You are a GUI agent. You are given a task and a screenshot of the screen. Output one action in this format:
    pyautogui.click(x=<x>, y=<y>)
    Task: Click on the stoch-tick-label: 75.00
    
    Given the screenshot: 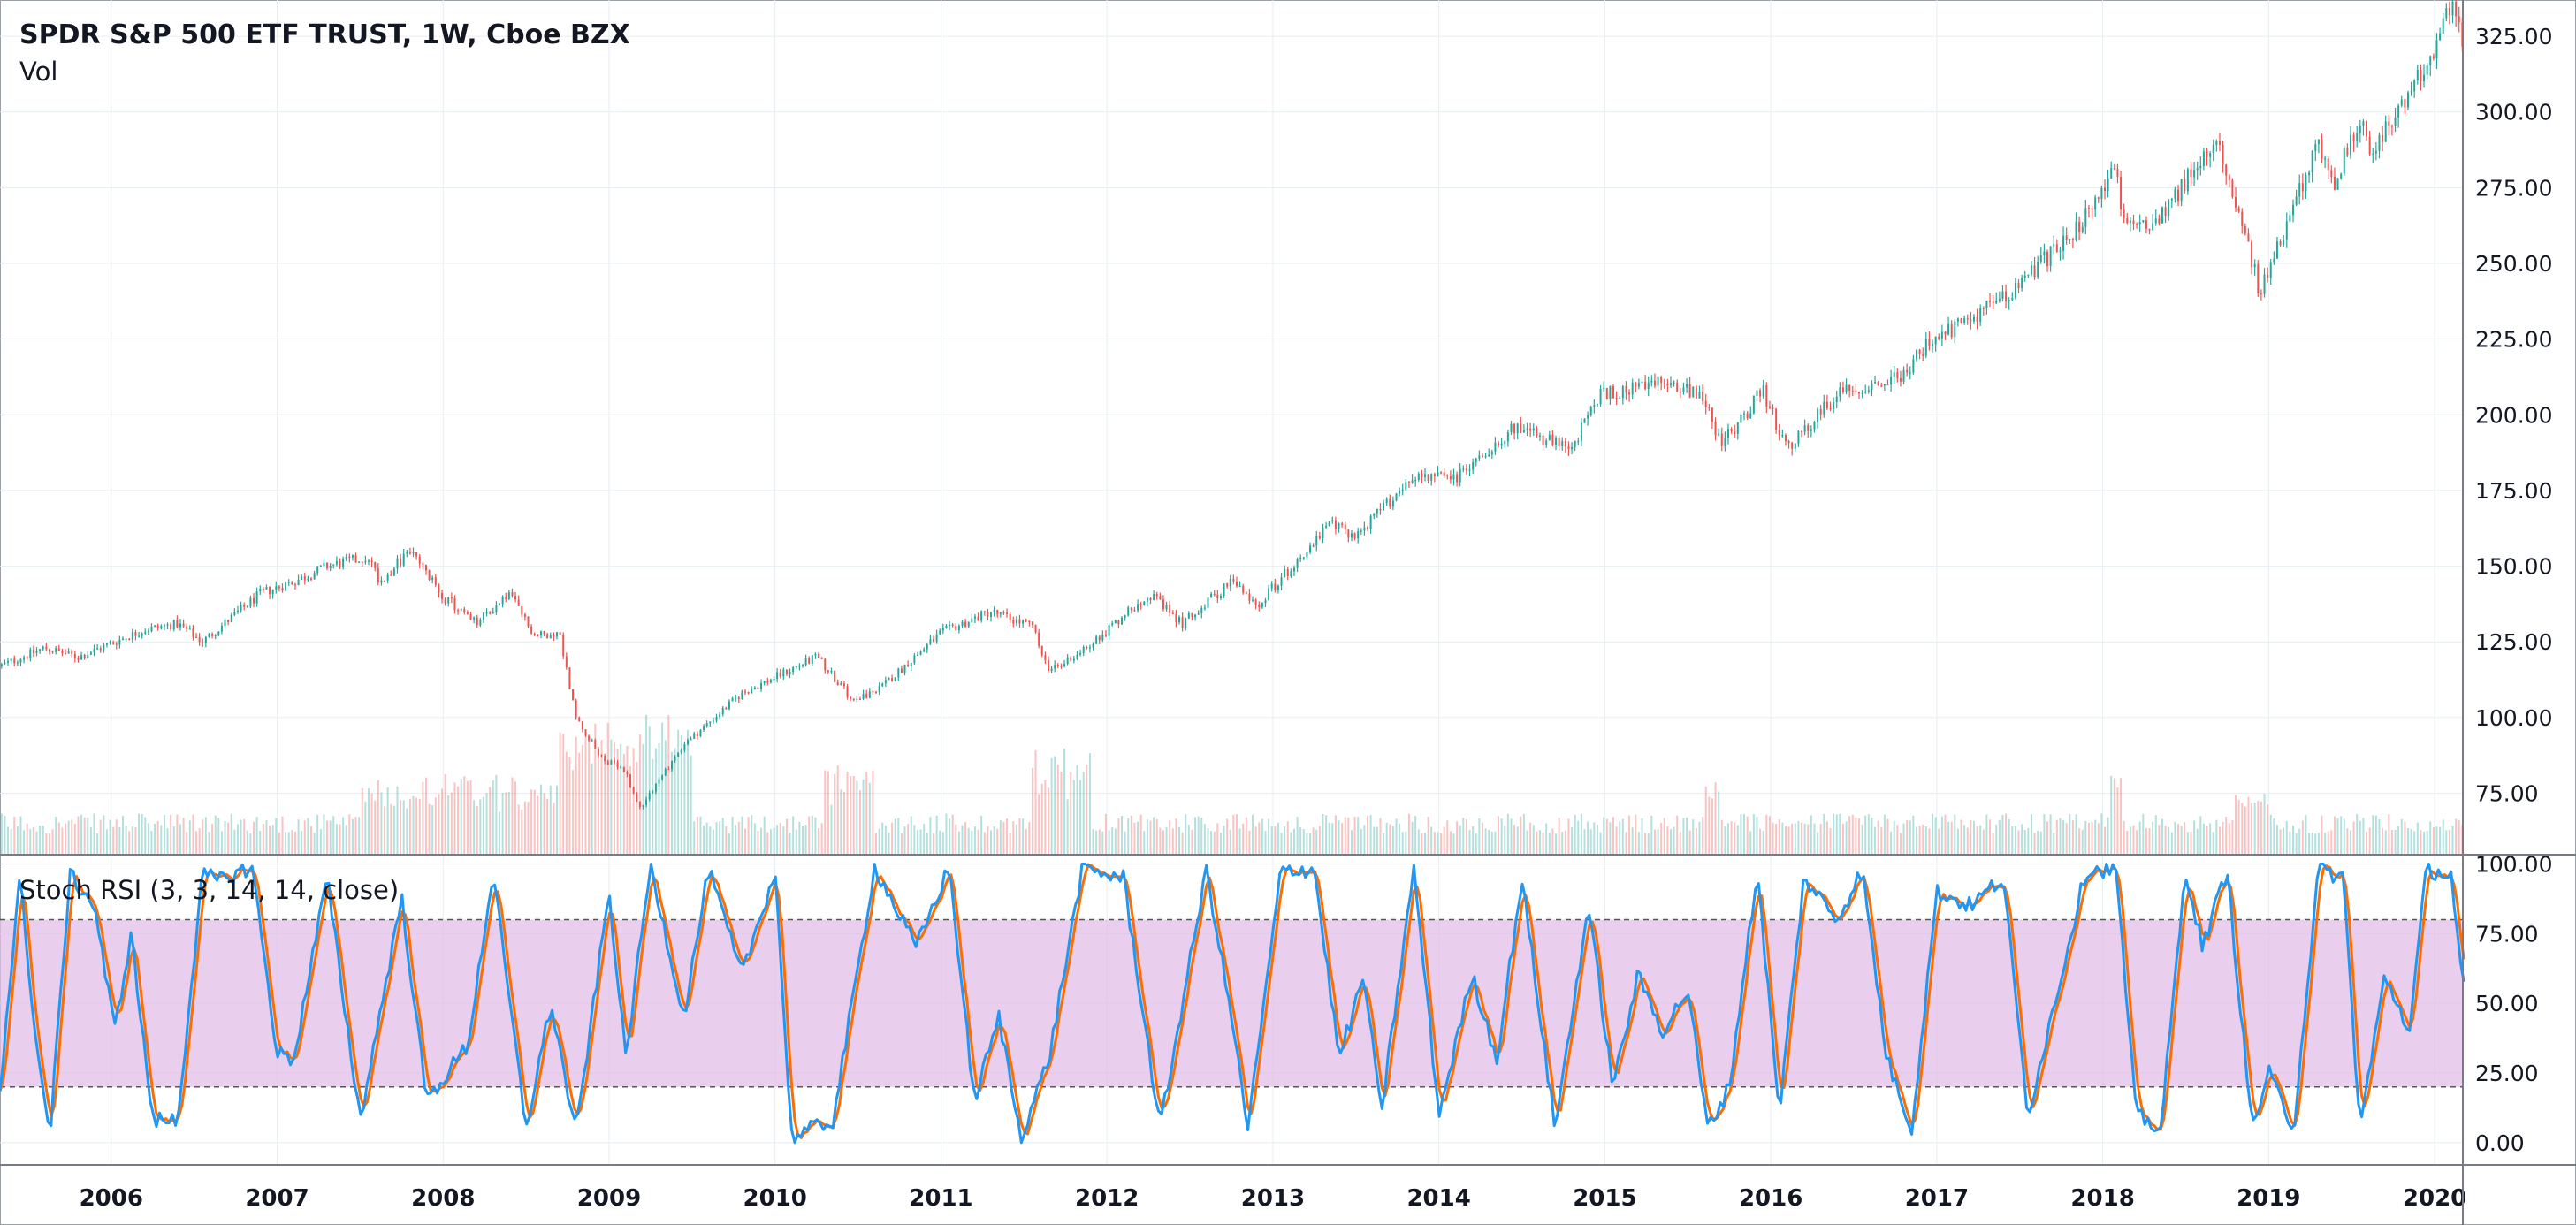 What is the action you would take?
    pyautogui.click(x=2507, y=934)
    